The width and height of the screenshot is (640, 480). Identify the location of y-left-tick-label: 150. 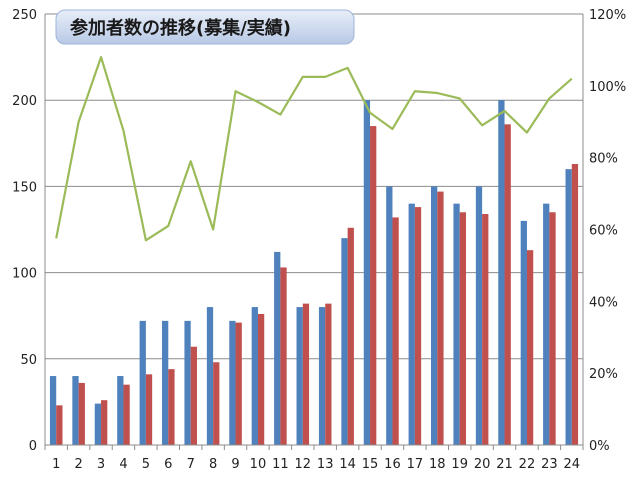
(24, 187).